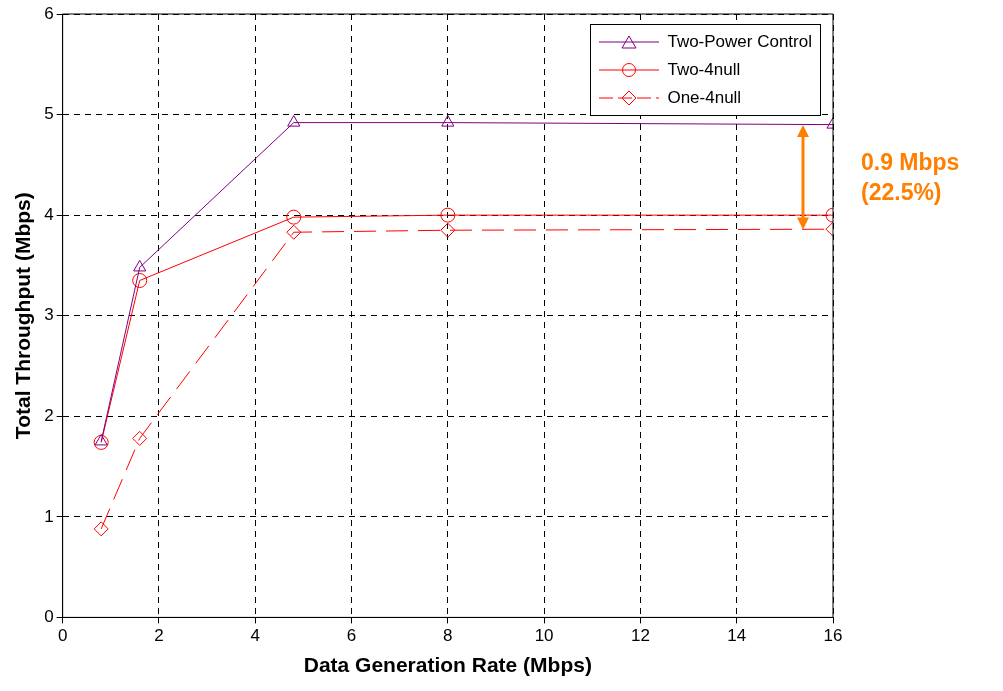  Describe the element at coordinates (351, 636) in the screenshot. I see `x-tick-label: 6` at that location.